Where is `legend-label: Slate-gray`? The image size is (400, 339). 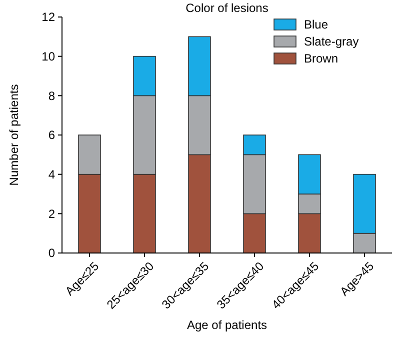 legend-label: Slate-gray is located at coordinates (331, 41).